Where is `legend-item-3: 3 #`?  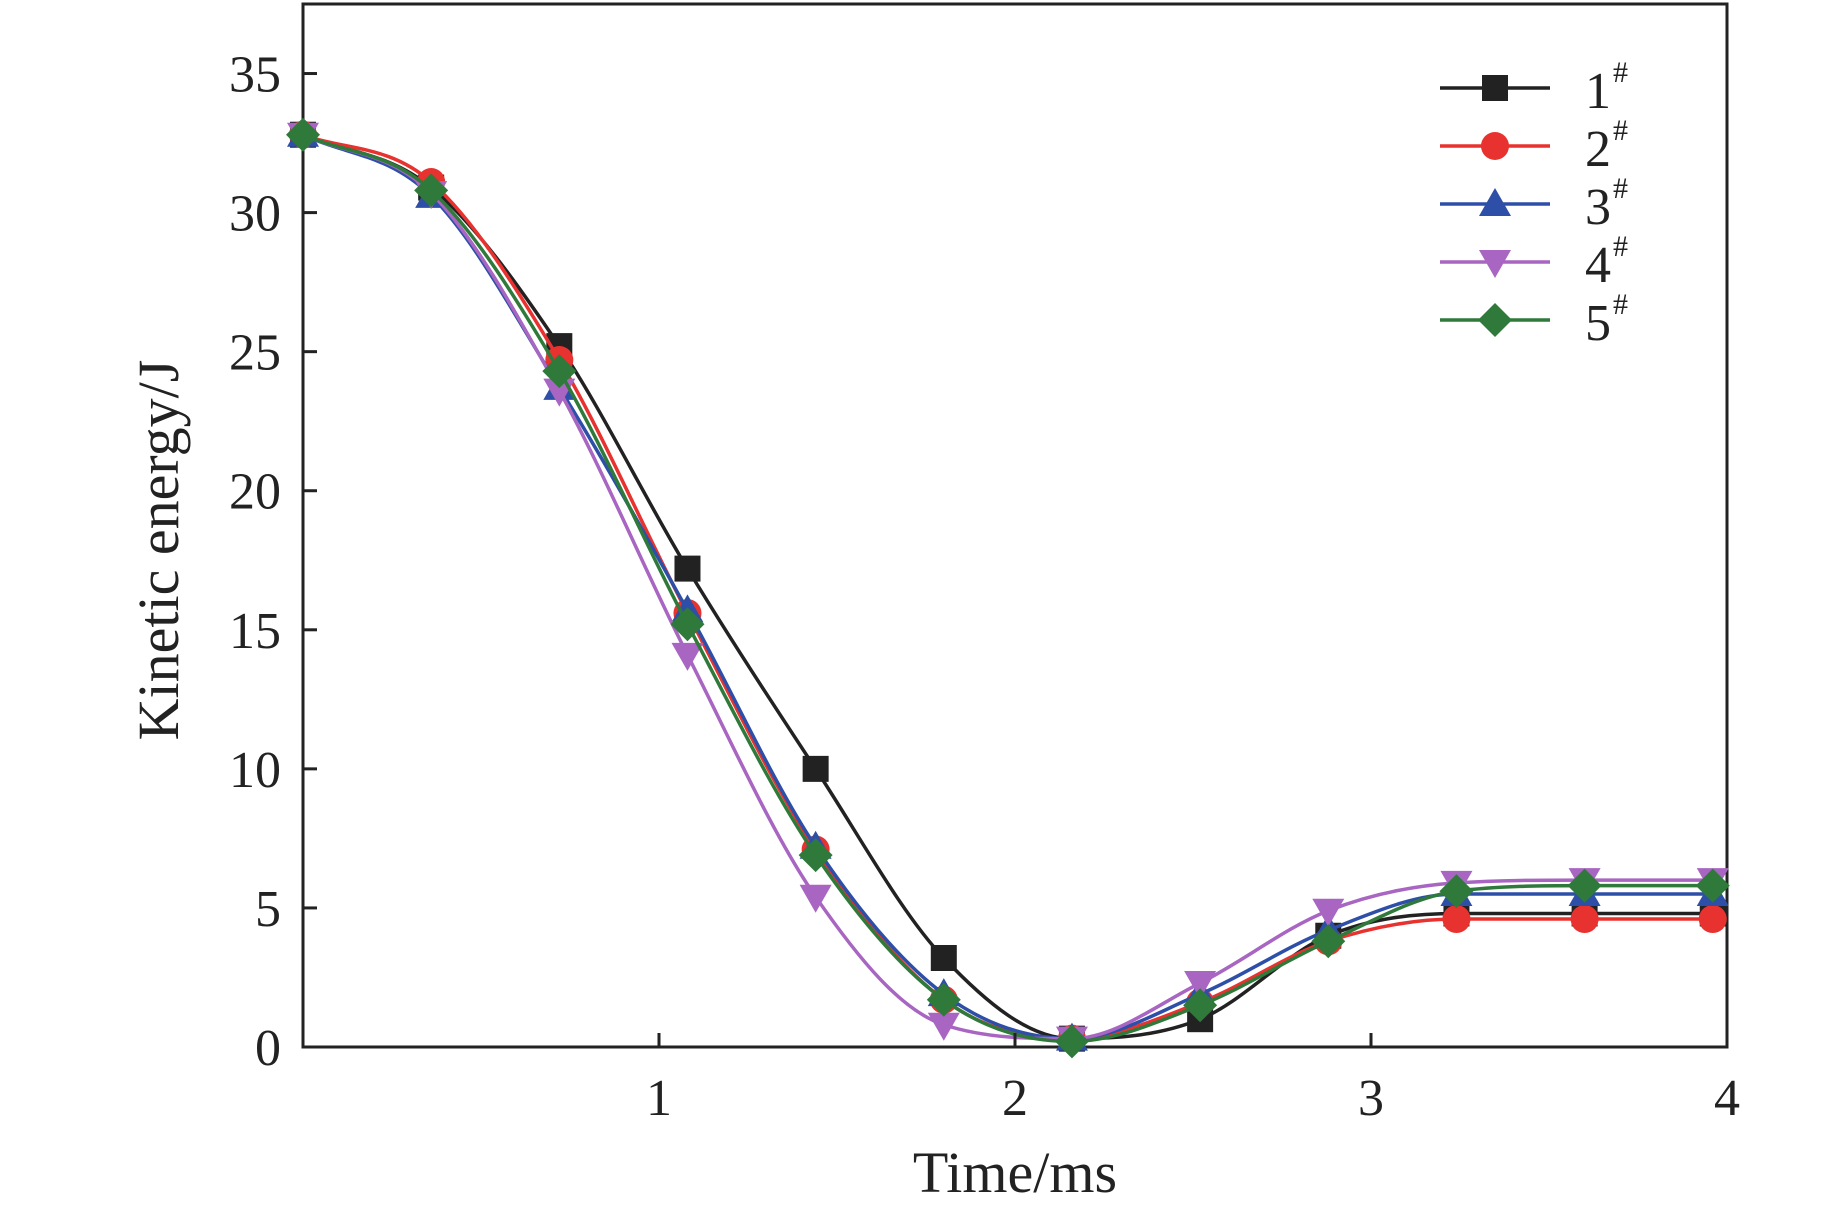
legend-item-3: 3 # is located at coordinates (1534, 204).